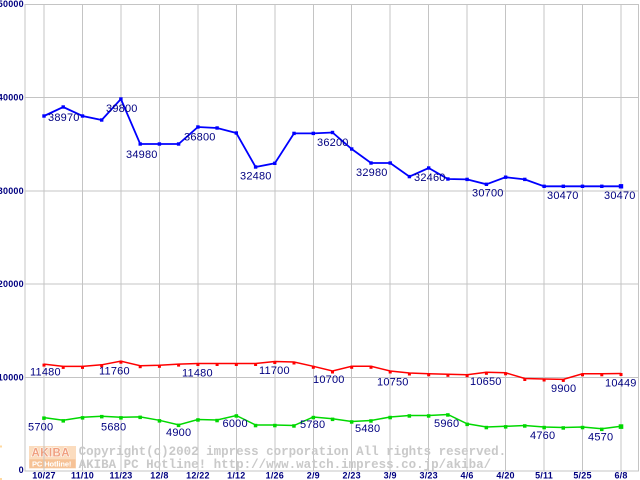 The image size is (640, 480). Describe the element at coordinates (44, 475) in the screenshot. I see `svg-text: 10/27` at that location.